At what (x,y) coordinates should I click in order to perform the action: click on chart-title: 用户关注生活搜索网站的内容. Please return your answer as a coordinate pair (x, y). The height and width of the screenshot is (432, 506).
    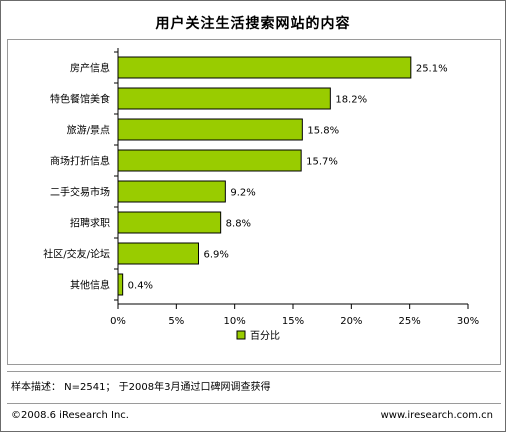
    Looking at the image, I should click on (253, 24).